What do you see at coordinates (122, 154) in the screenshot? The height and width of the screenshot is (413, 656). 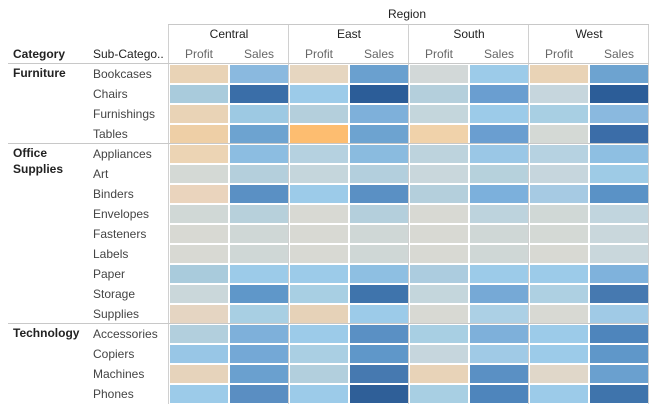 I see `subcategory-label-appliances: Appliances` at bounding box center [122, 154].